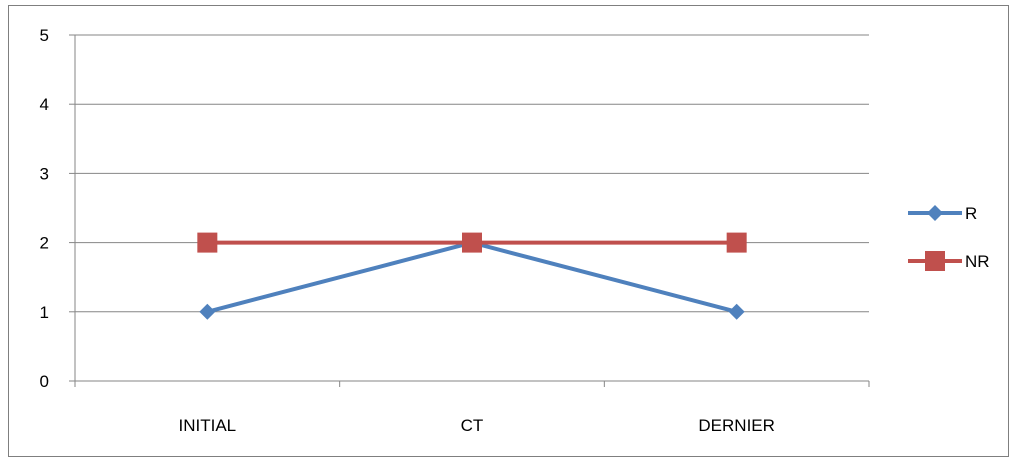 This screenshot has width=1019, height=465. What do you see at coordinates (949, 261) in the screenshot?
I see `legend-item-nr: NR` at bounding box center [949, 261].